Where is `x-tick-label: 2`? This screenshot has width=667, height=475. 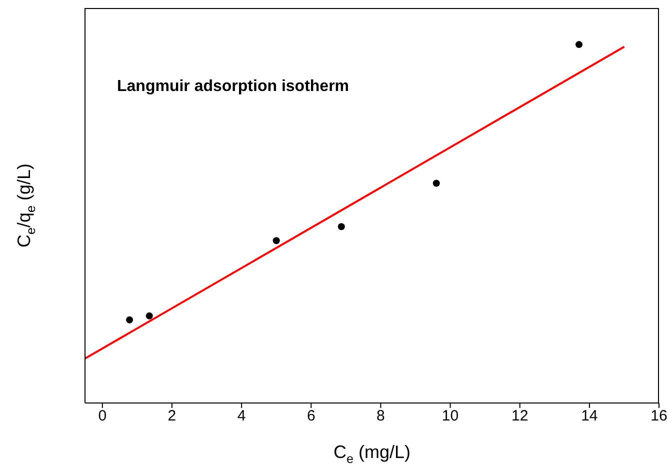
x-tick-label: 2 is located at coordinates (172, 416).